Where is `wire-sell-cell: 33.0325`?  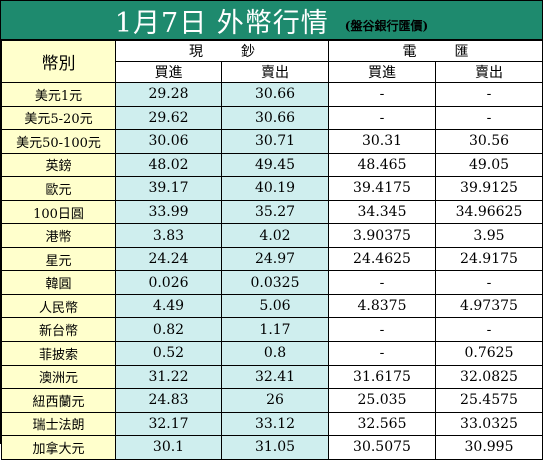 wire-sell-cell: 33.0325 is located at coordinates (489, 424).